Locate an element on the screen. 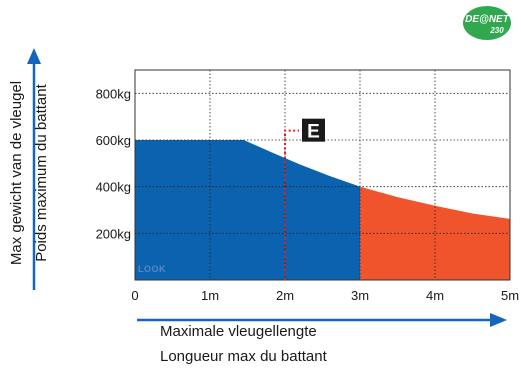 The image size is (521, 370). y-axis-title-1: Max gewicht van de vleugel is located at coordinates (16, 173).